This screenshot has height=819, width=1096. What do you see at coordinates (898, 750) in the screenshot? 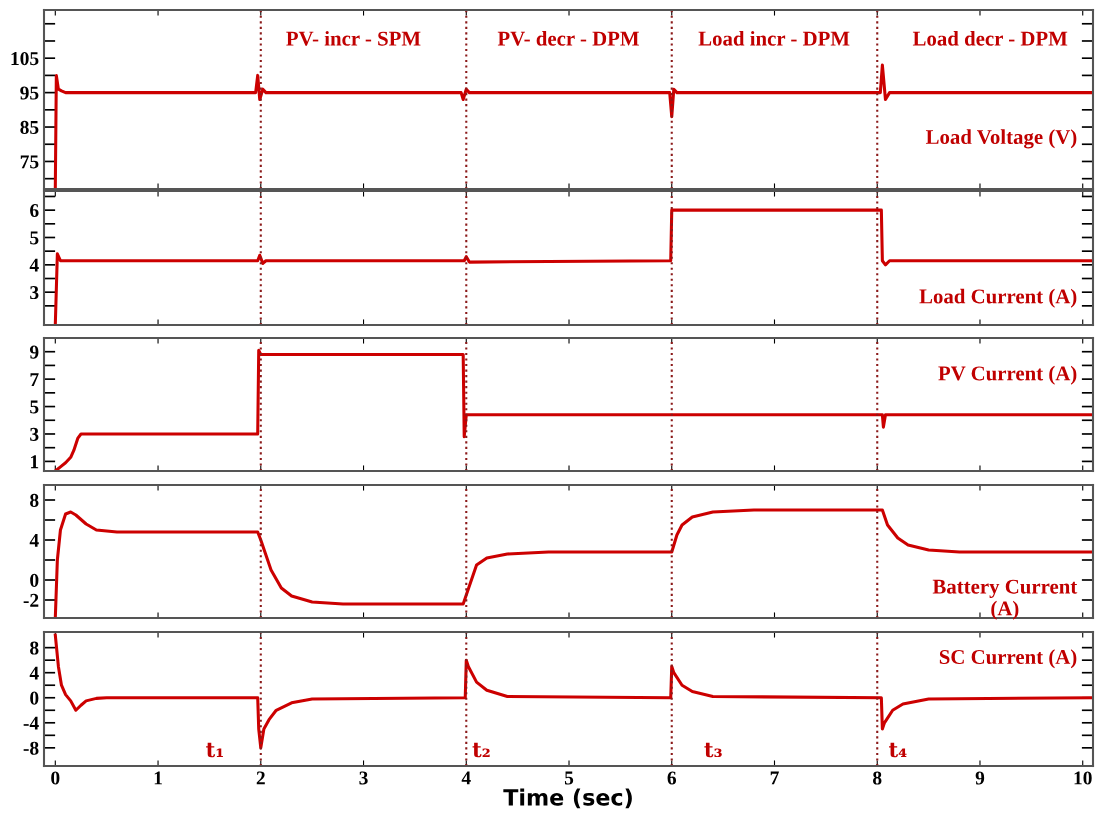
I see `annotation: t₄` at bounding box center [898, 750].